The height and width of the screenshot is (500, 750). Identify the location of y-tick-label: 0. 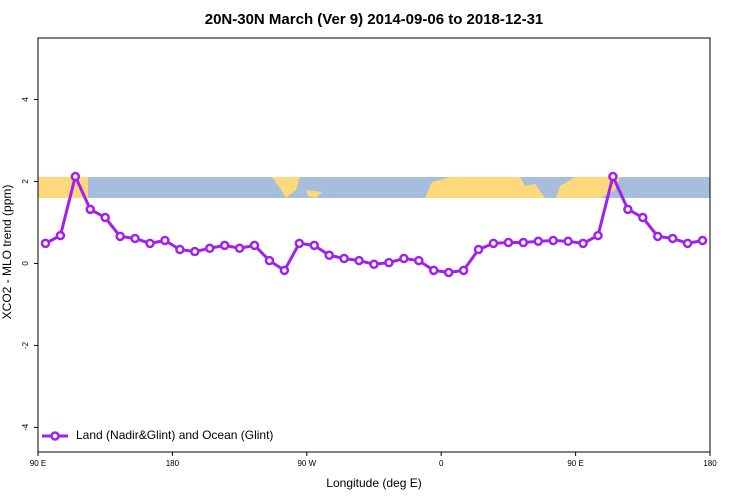
(25, 263).